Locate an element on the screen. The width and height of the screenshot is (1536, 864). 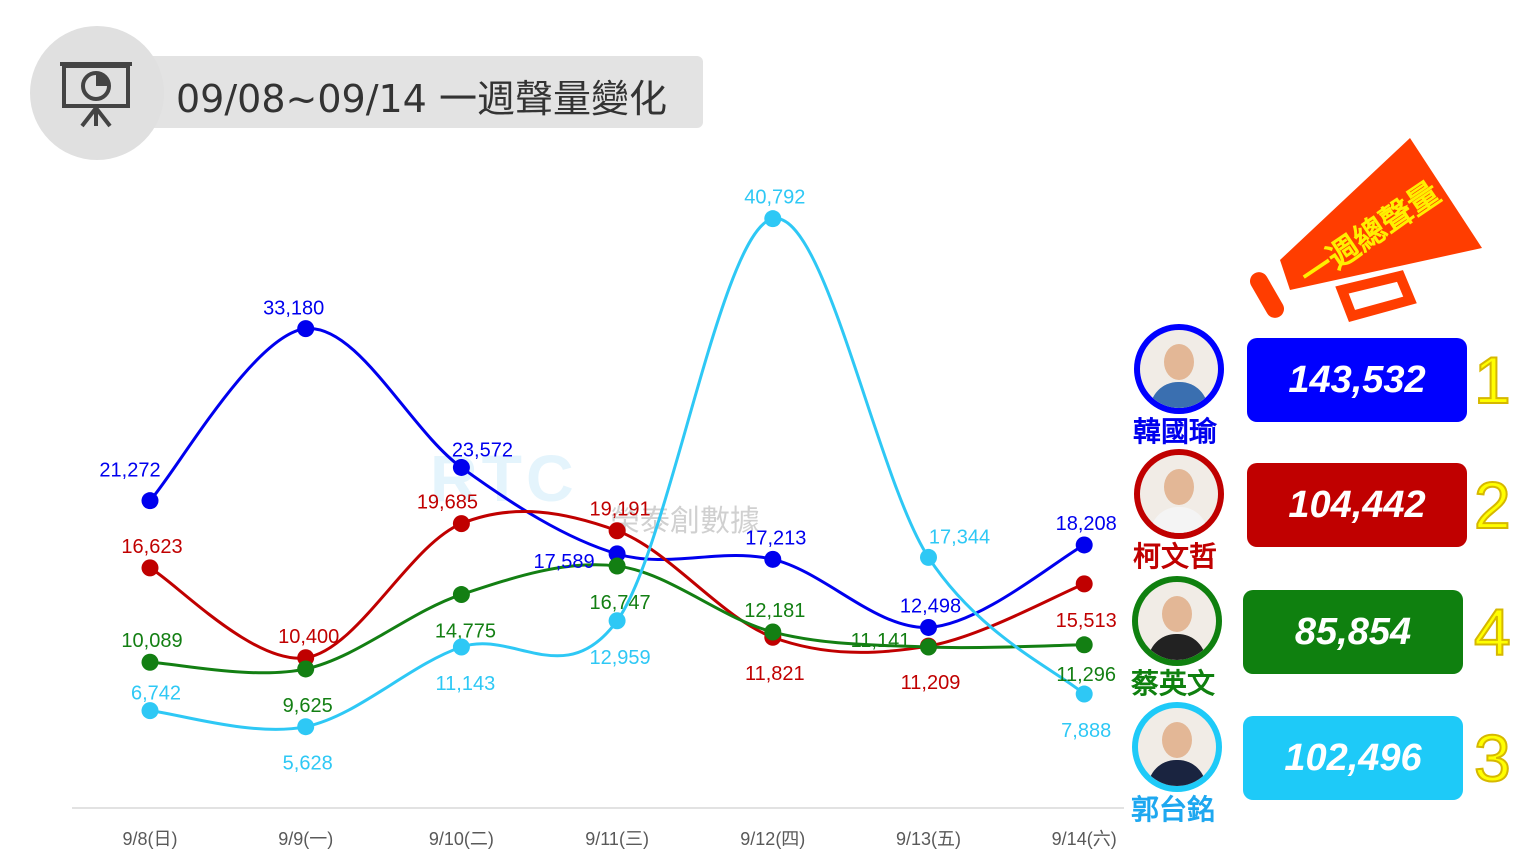
watermark-logo: RTC is located at coordinates (504, 478).